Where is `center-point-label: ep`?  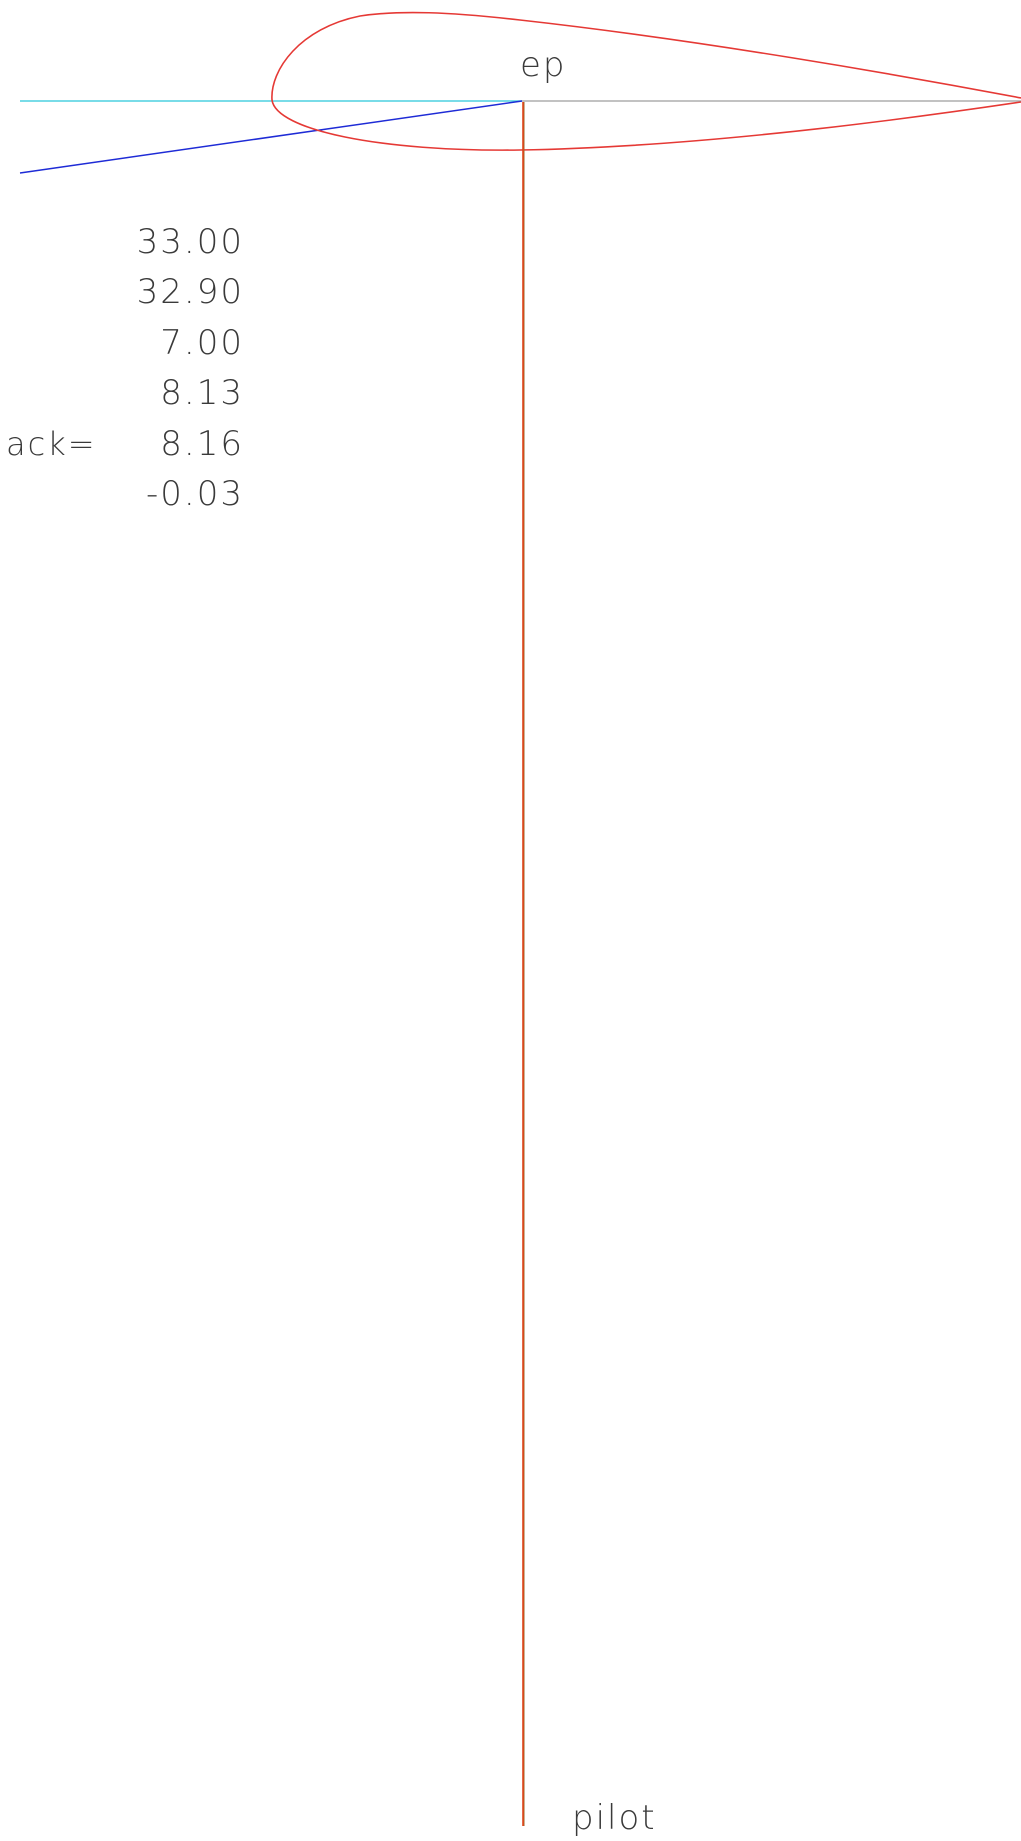
center-point-label: ep is located at coordinates (543, 65).